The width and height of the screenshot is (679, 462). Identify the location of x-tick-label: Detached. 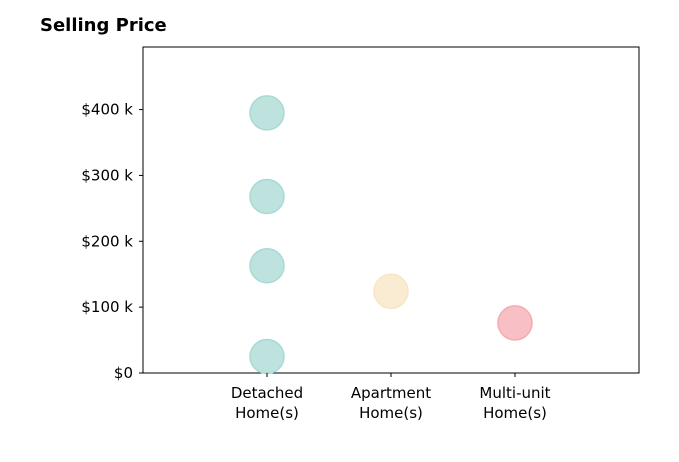
(267, 393).